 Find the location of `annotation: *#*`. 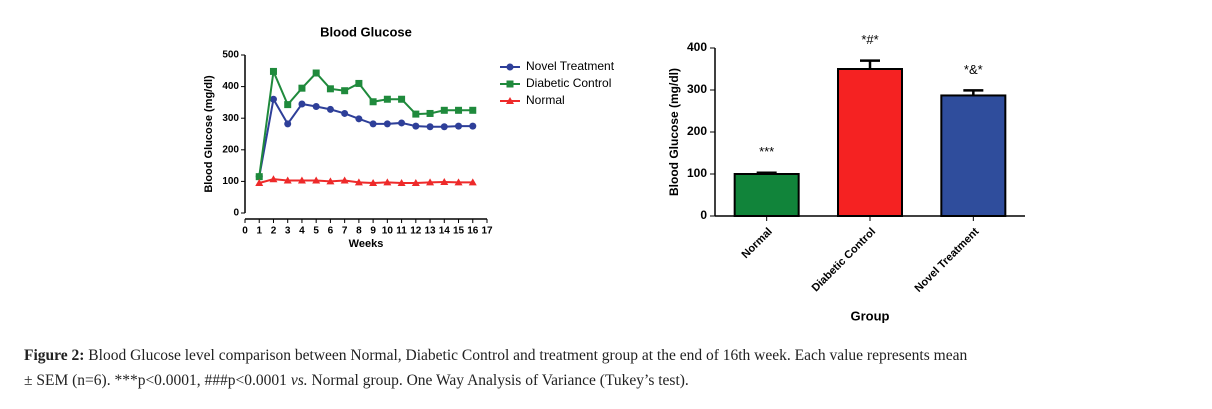

annotation: *#* is located at coordinates (869, 39).